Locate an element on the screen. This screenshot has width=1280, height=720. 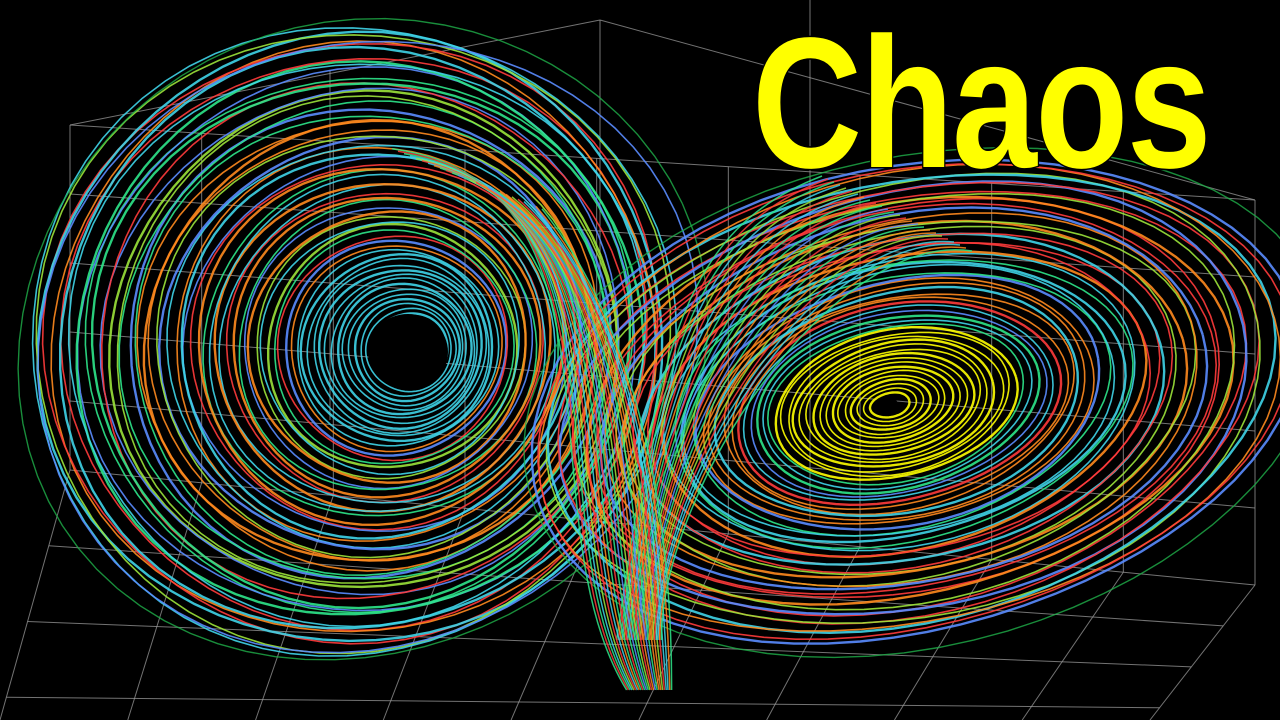
video-title: Chaos is located at coordinates (982, 103).